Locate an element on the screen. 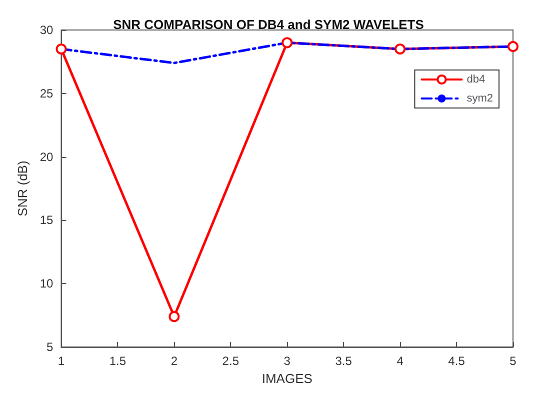 This screenshot has width=537, height=405. x-tick-label: 3 is located at coordinates (287, 361).